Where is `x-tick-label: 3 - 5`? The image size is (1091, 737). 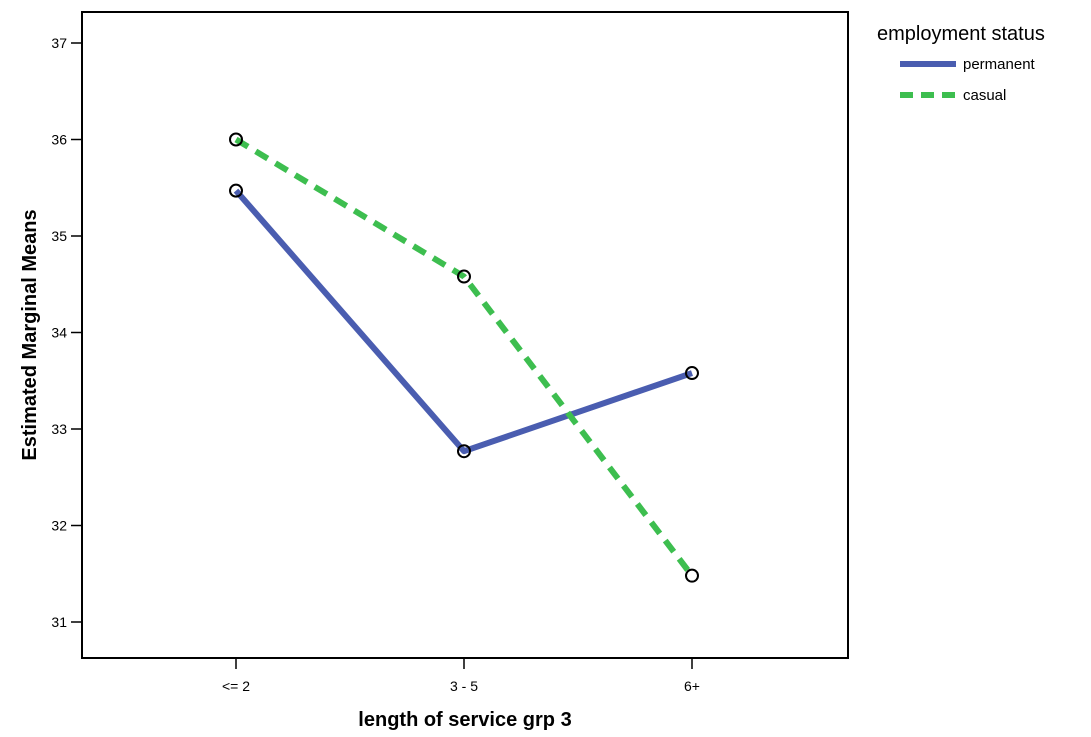
x-tick-label: 3 - 5 is located at coordinates (464, 686).